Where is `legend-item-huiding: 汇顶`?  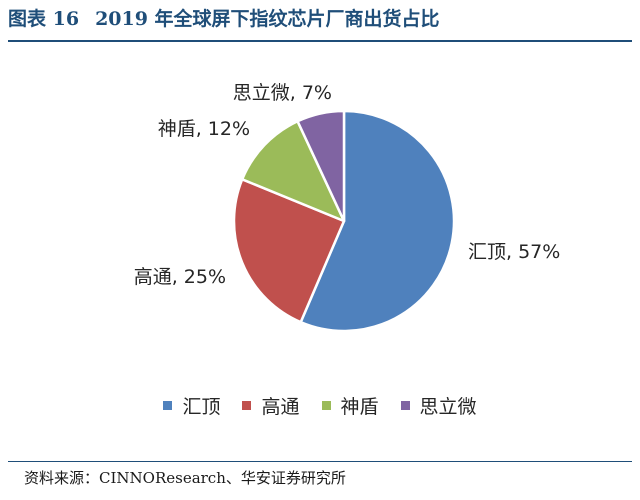
legend-item-huiding: 汇顶 is located at coordinates (191, 405).